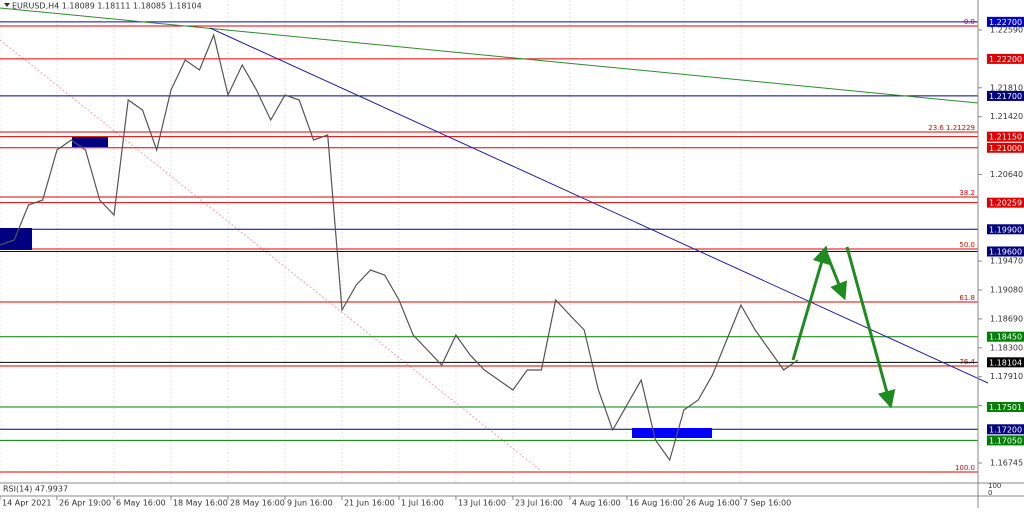 The height and width of the screenshot is (512, 1024). What do you see at coordinates (1006, 174) in the screenshot?
I see `y-tick-label: 1.20640` at bounding box center [1006, 174].